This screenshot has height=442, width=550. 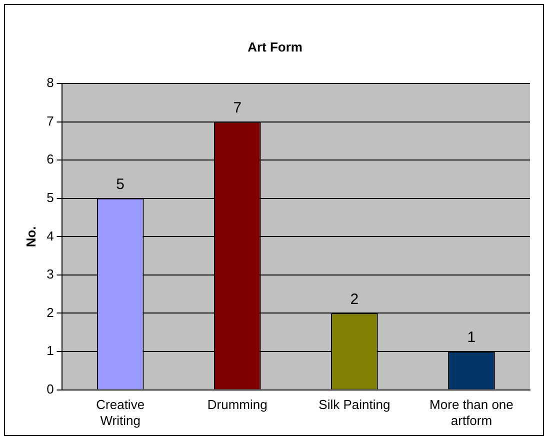 What do you see at coordinates (354, 404) in the screenshot?
I see `x-tick-label: Silk Painting` at bounding box center [354, 404].